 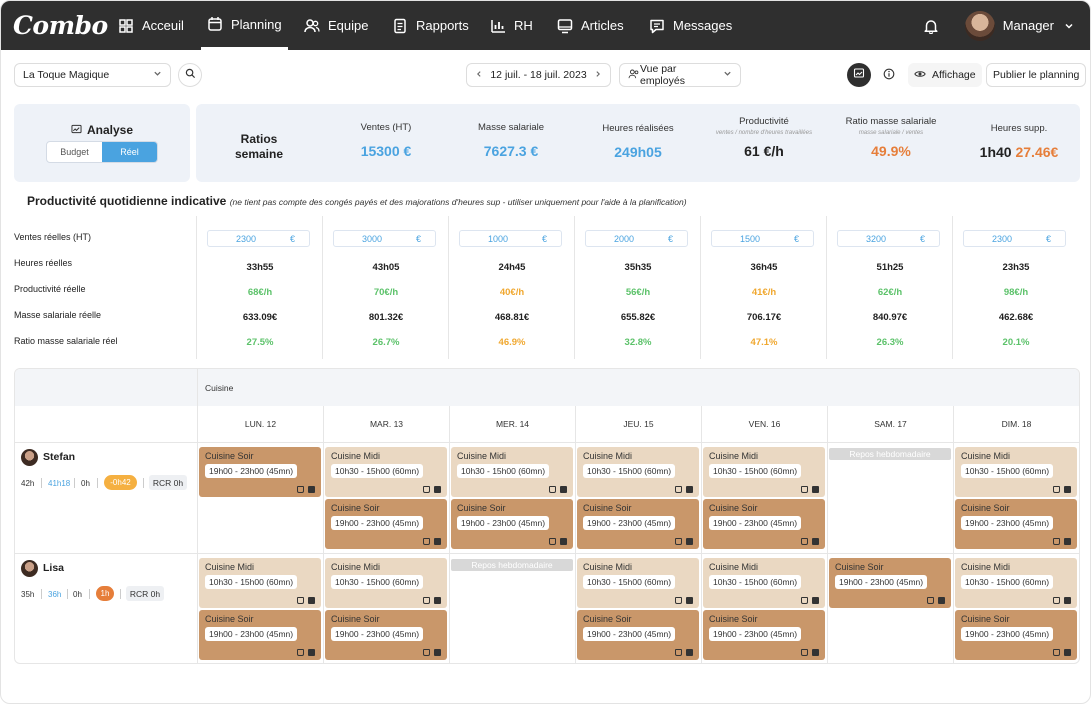 What do you see at coordinates (260, 317) in the screenshot?
I see `payroll-cell: 633.09€` at bounding box center [260, 317].